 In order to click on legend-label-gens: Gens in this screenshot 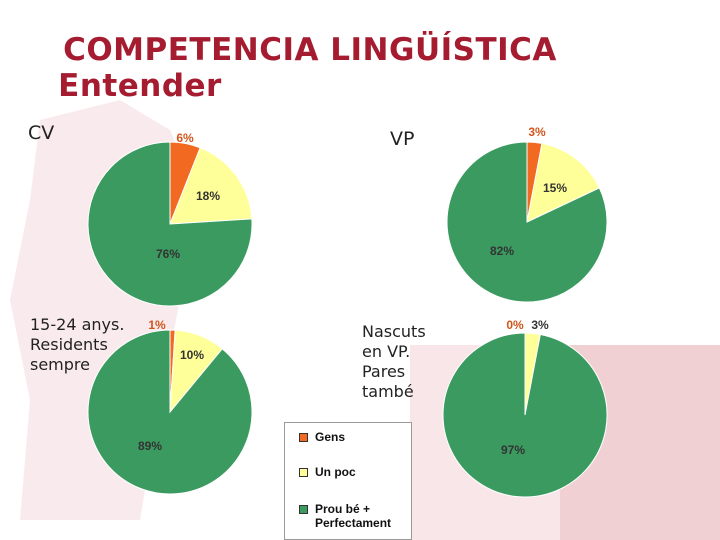, I will do `click(330, 437)`.